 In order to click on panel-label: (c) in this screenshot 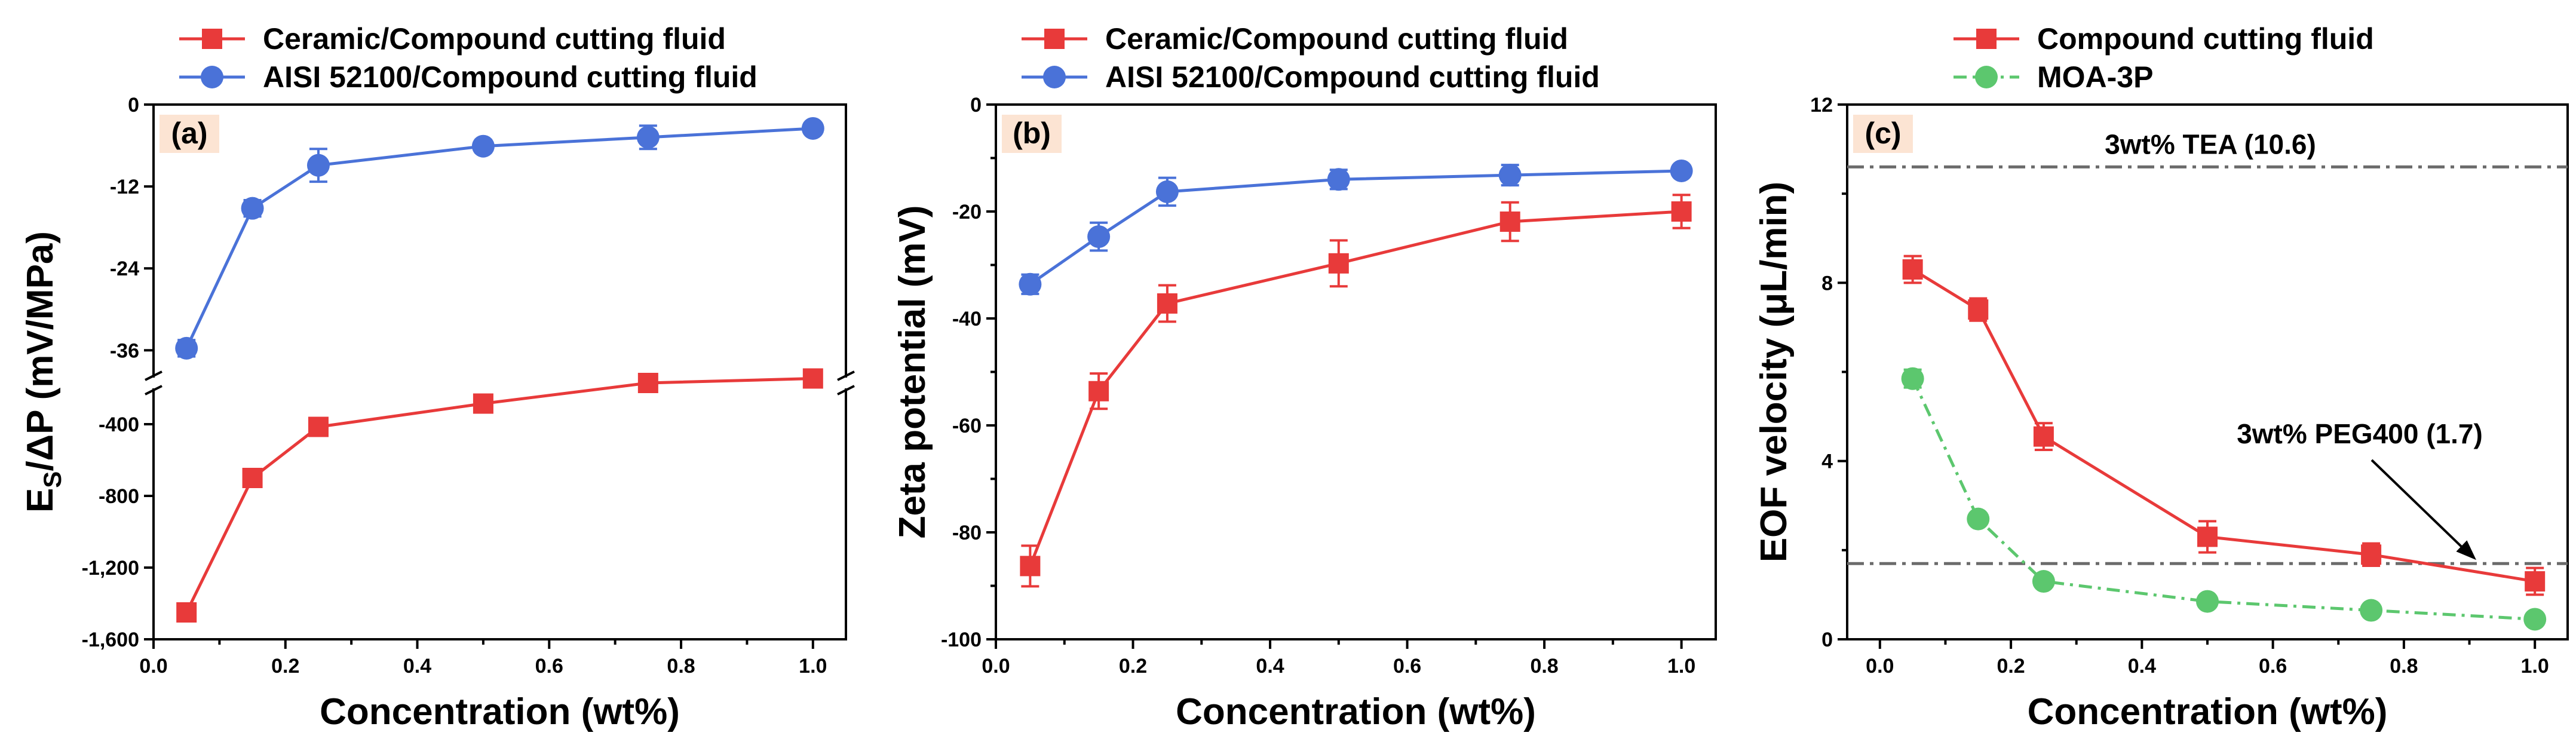, I will do `click(1883, 133)`.